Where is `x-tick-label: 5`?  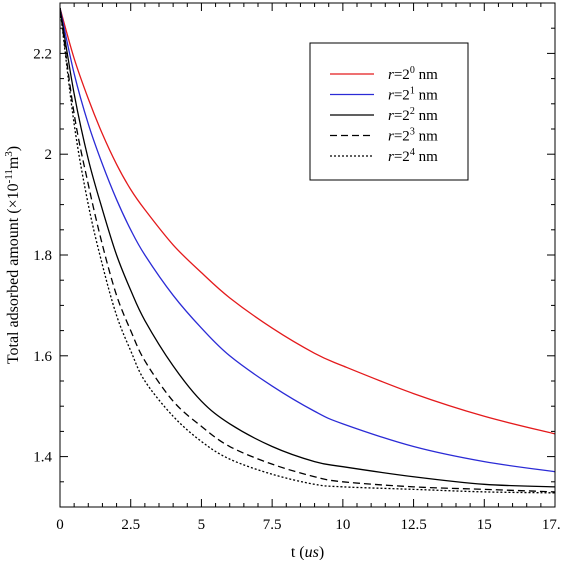
x-tick-label: 5 is located at coordinates (202, 525).